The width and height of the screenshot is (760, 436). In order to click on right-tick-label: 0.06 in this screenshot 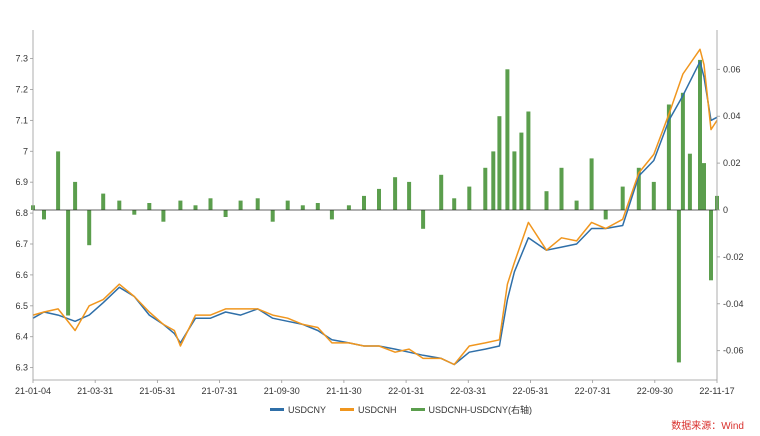, I will do `click(732, 69)`.